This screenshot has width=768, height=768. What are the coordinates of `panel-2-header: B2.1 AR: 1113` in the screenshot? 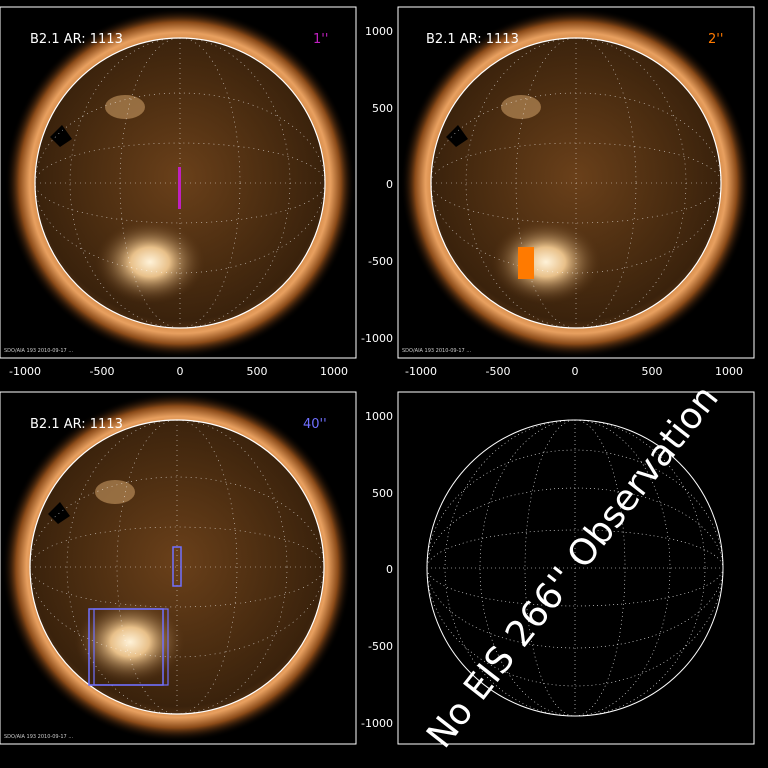 It's located at (472, 39).